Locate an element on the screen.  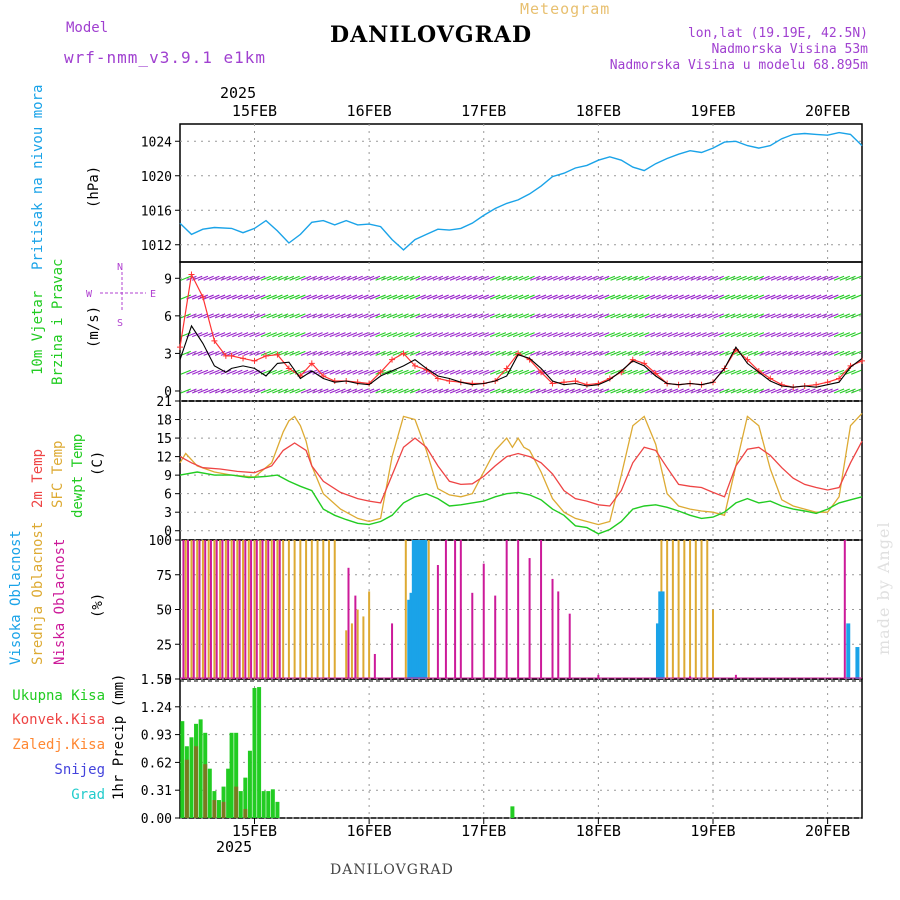
model-label: Model is located at coordinates (87, 28).